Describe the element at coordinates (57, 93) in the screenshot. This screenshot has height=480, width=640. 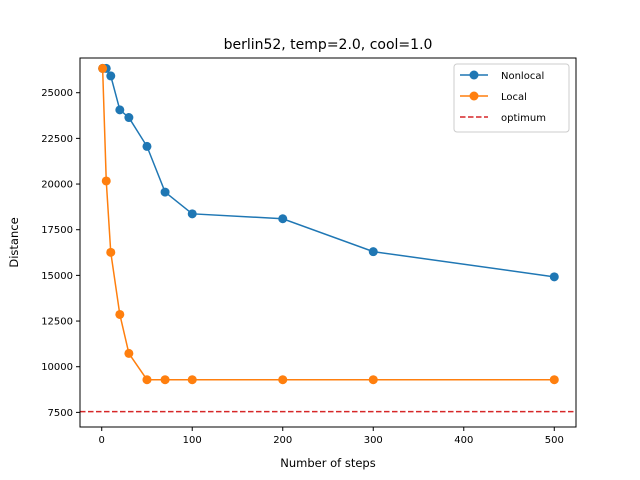
I see `y-tick-label: 25000` at that location.